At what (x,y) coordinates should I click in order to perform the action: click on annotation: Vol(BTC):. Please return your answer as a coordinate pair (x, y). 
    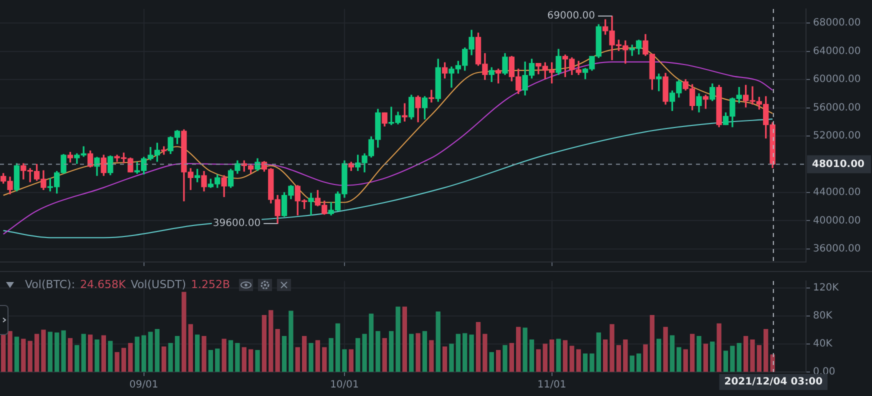
    Looking at the image, I should click on (50, 284).